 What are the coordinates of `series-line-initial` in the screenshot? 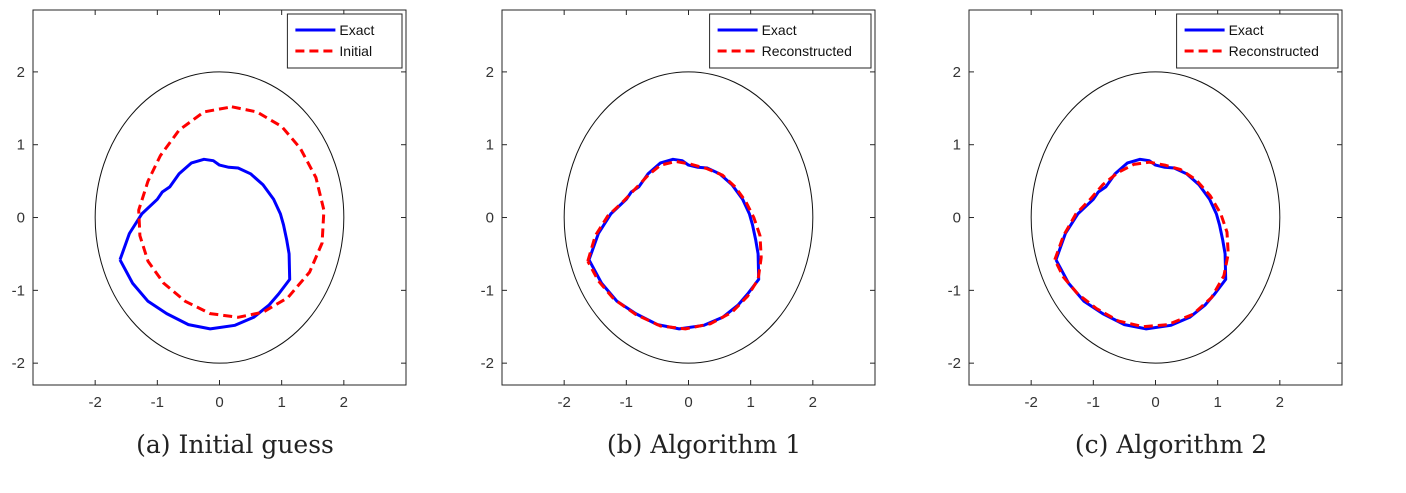 It's located at (231, 212).